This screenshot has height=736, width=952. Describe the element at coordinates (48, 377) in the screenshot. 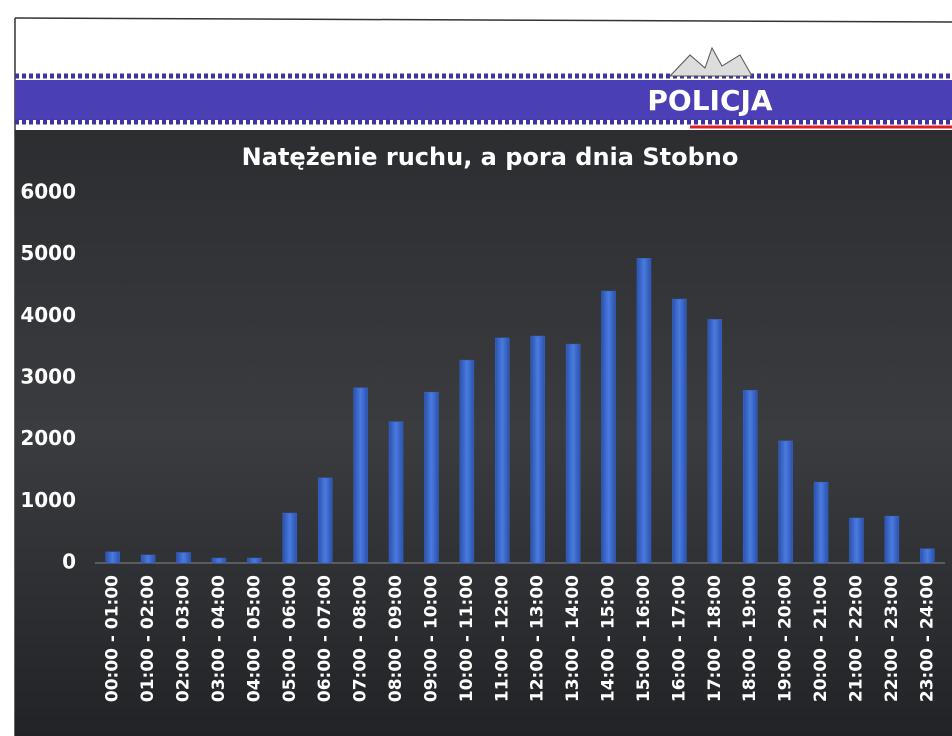

I see `y-tick-label: 3000` at that location.